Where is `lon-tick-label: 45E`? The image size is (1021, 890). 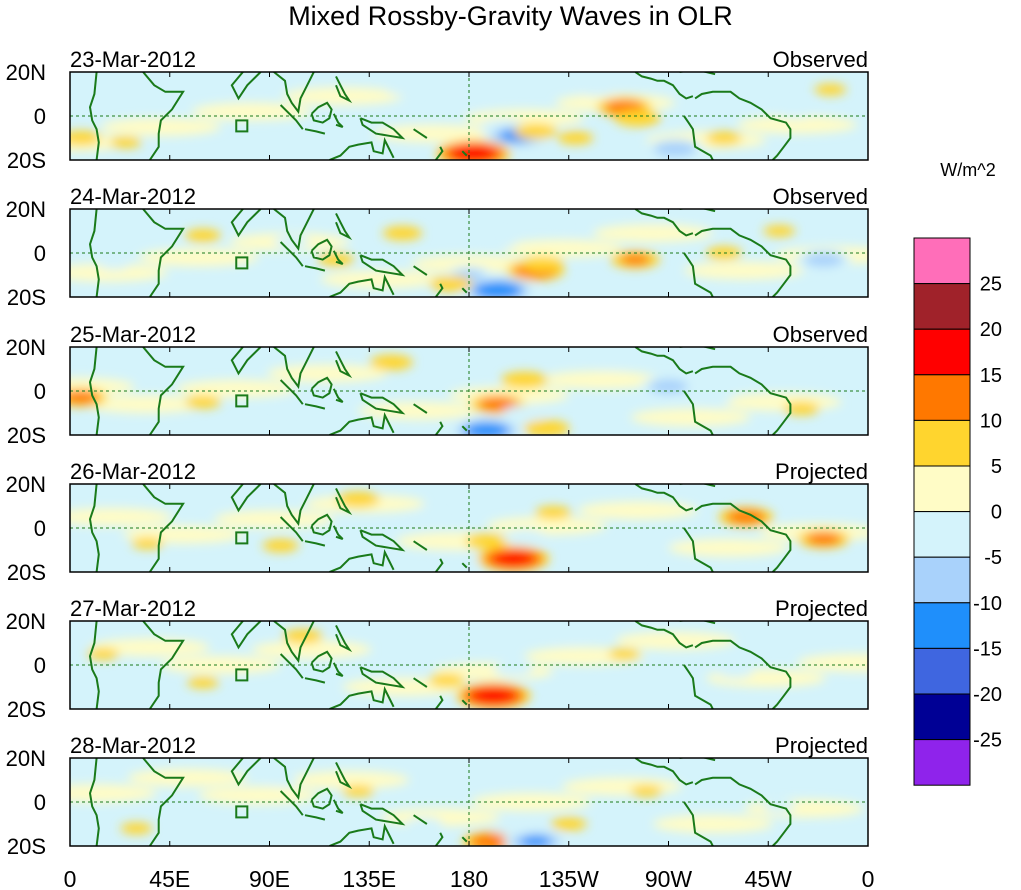 lon-tick-label: 45E is located at coordinates (169, 878).